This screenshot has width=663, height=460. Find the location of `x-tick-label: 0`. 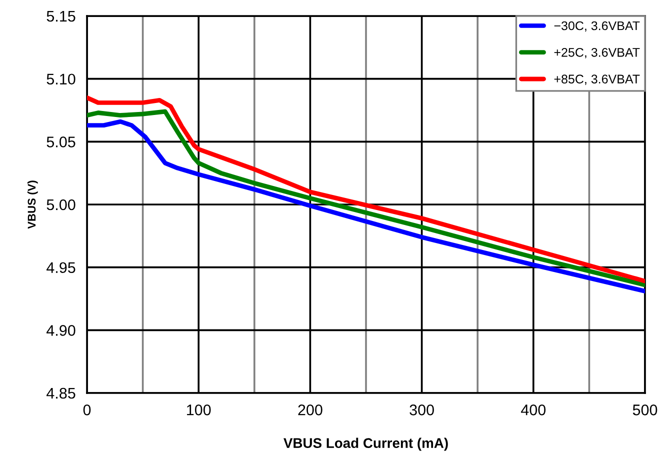

x-tick-label: 0 is located at coordinates (87, 410).